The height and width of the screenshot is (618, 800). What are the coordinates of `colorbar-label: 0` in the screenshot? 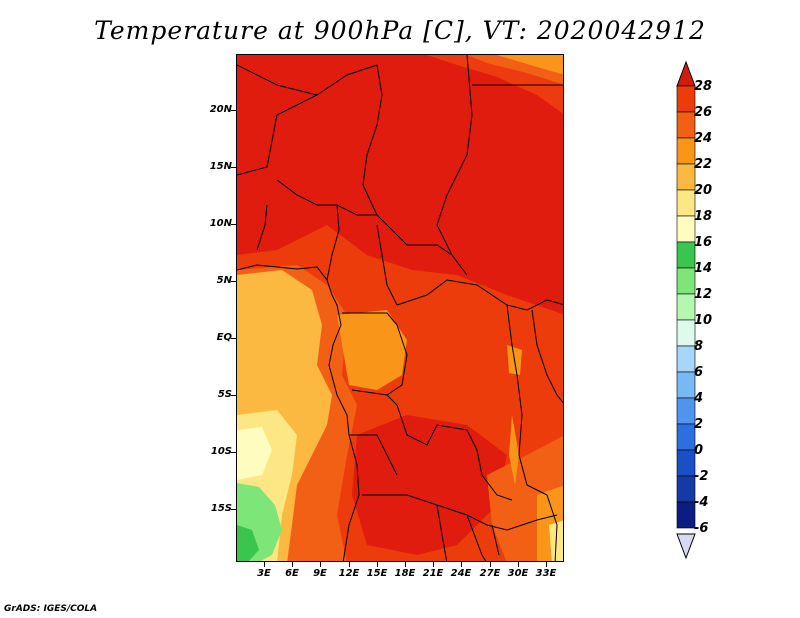 It's located at (699, 450).